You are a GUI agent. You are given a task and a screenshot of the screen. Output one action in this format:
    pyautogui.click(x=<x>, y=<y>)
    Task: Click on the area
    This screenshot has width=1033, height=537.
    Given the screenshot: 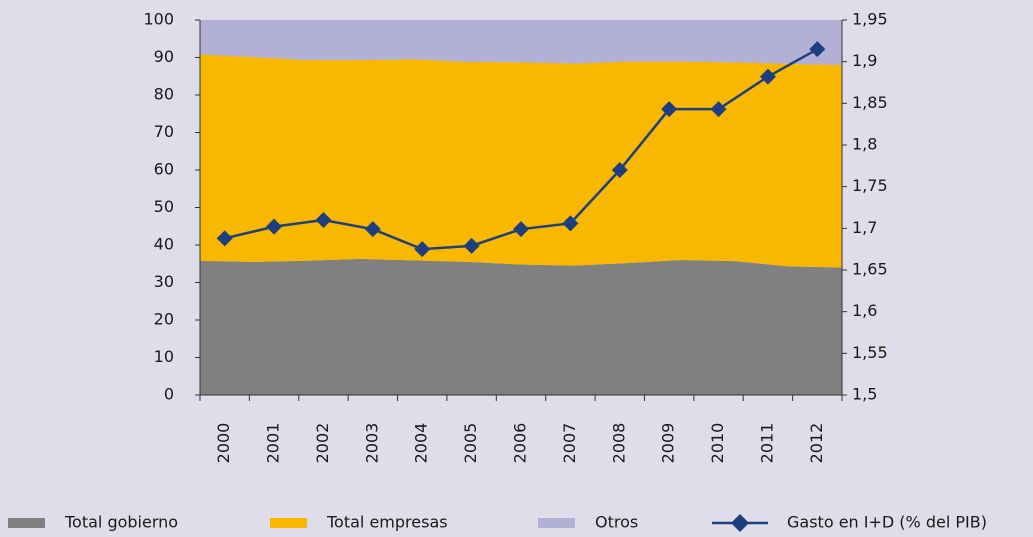 What is the action you would take?
    pyautogui.click(x=521, y=42)
    